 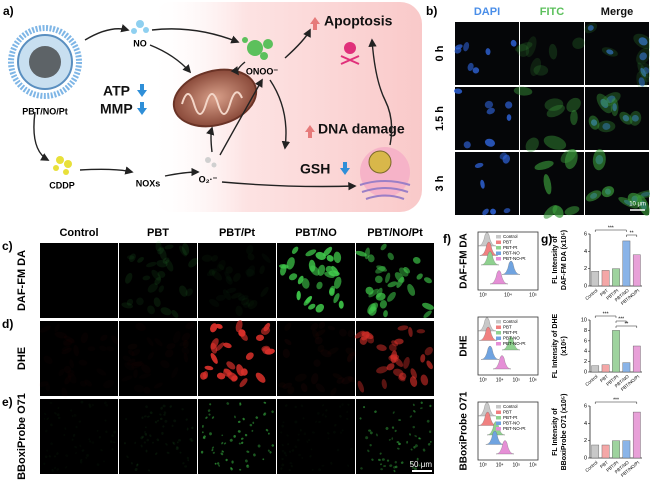 I want to click on legend-label: PBT-NO-Pt, so click(x=514, y=428).